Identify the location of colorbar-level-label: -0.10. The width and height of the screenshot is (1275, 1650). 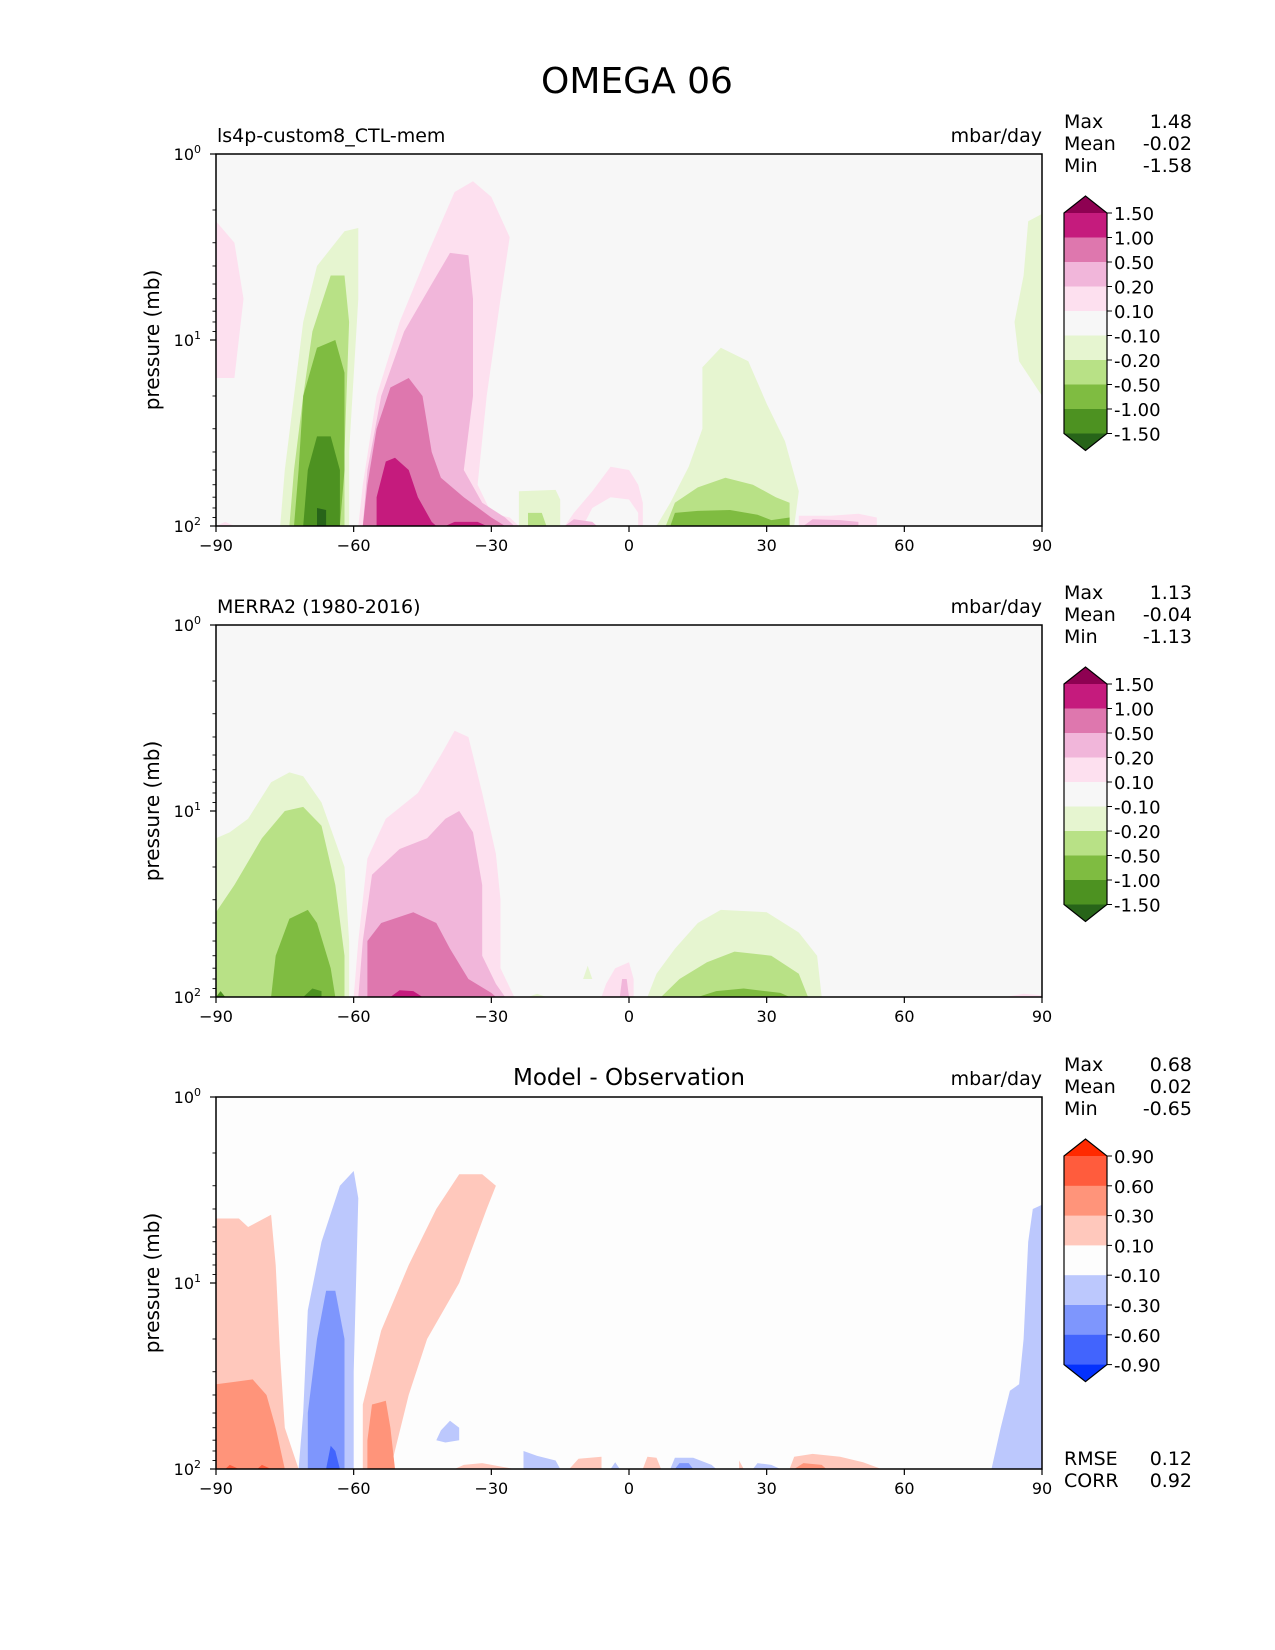
(1137, 337).